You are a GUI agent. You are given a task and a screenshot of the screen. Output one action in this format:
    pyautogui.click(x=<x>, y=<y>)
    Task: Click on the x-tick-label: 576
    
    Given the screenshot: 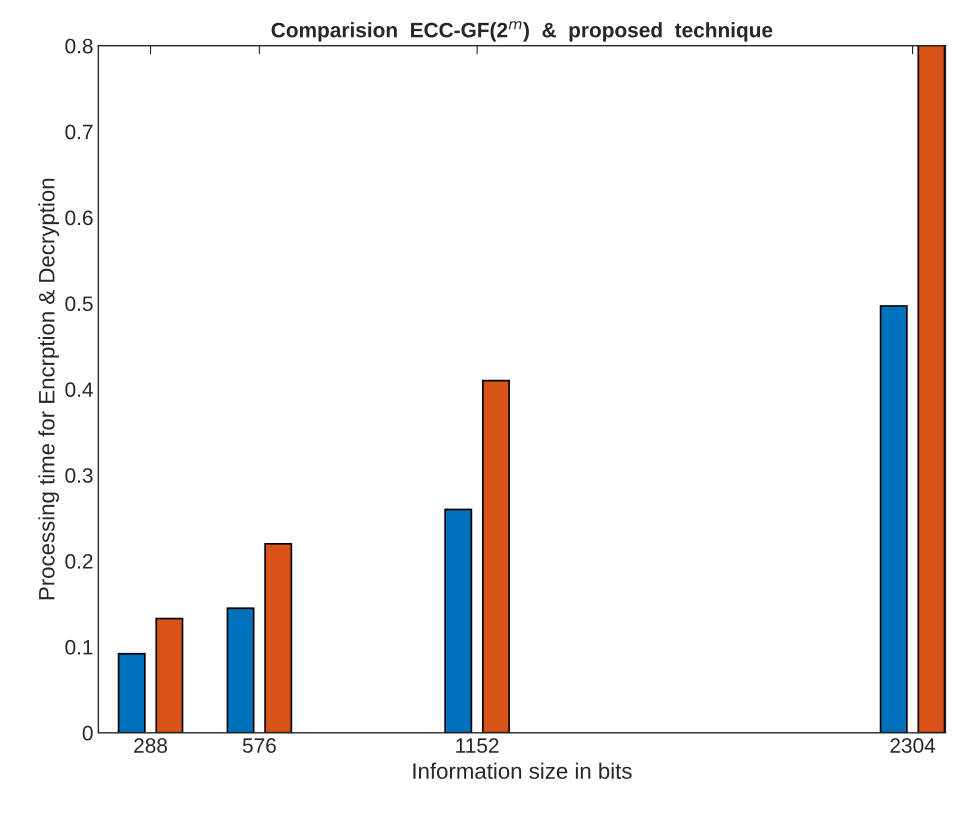 What is the action you would take?
    pyautogui.click(x=259, y=745)
    